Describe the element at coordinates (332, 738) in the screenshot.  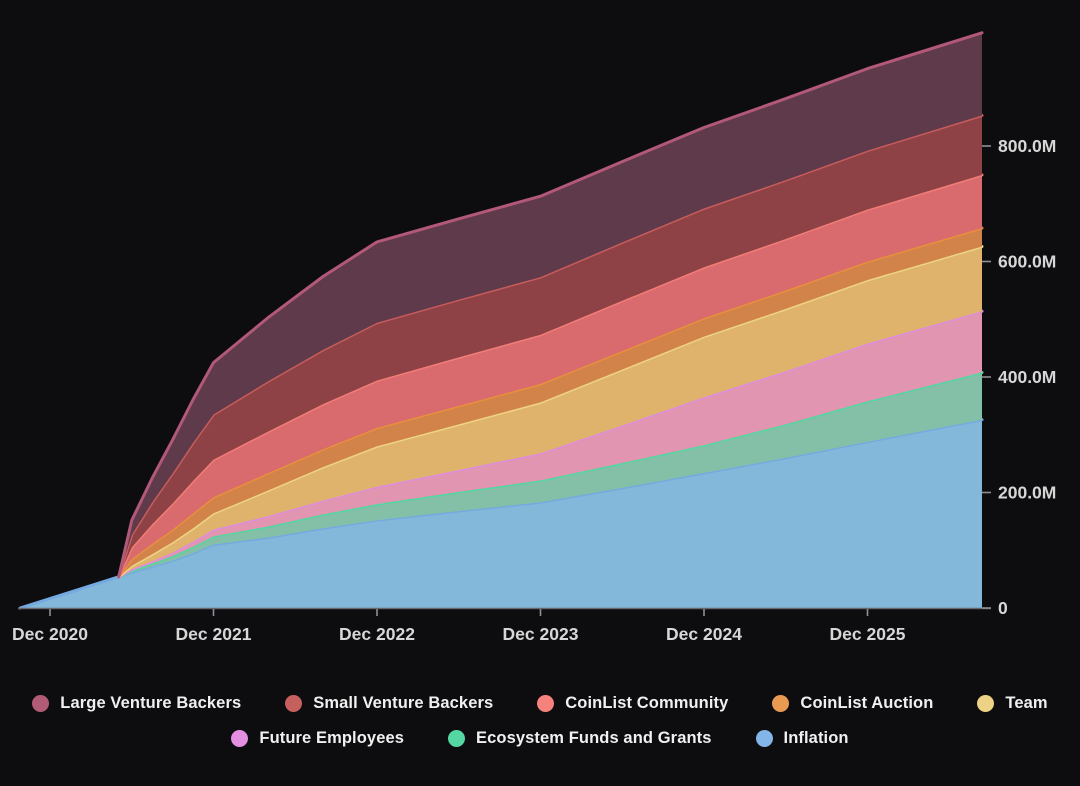
I see `legend-label-future-employees: Future Employees` at that location.